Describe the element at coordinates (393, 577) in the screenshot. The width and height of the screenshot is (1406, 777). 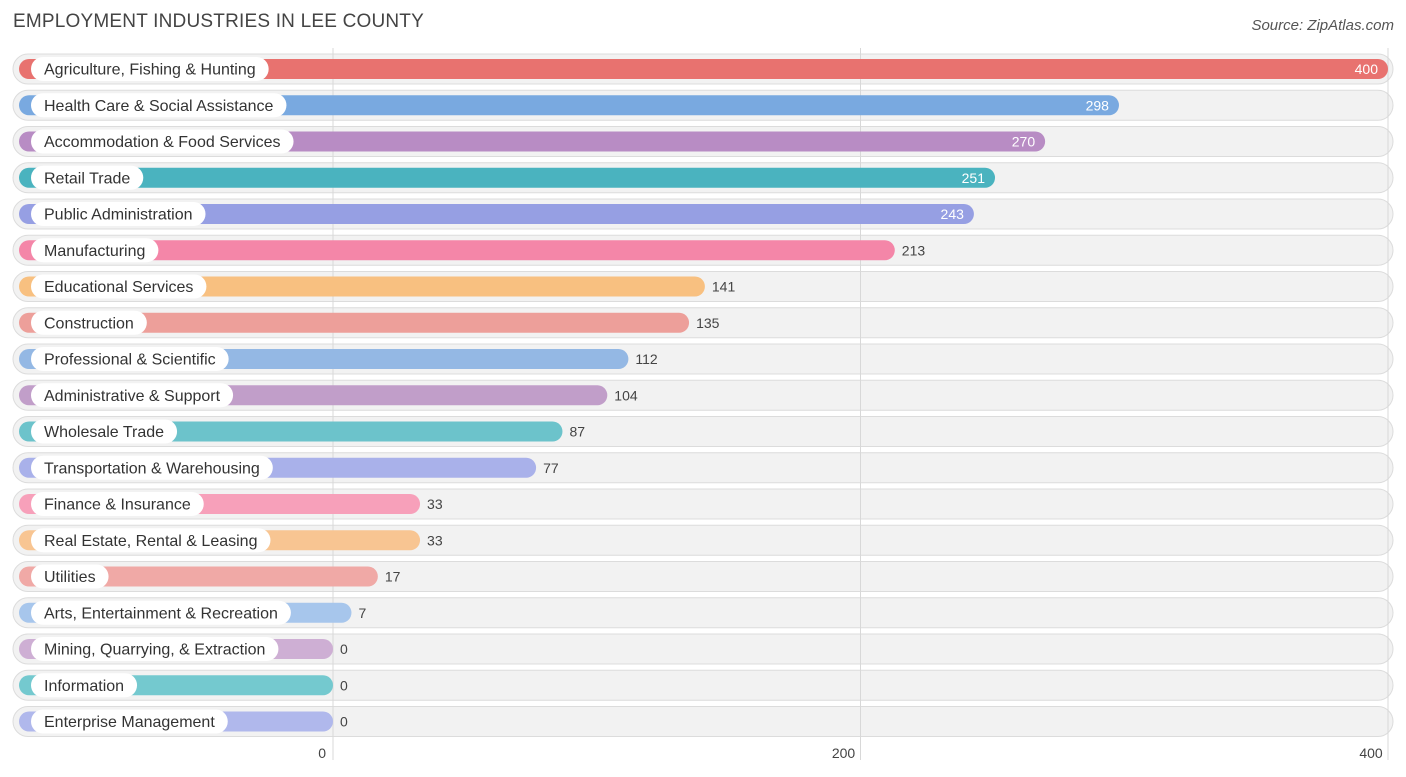
I see `value-label: 17` at that location.